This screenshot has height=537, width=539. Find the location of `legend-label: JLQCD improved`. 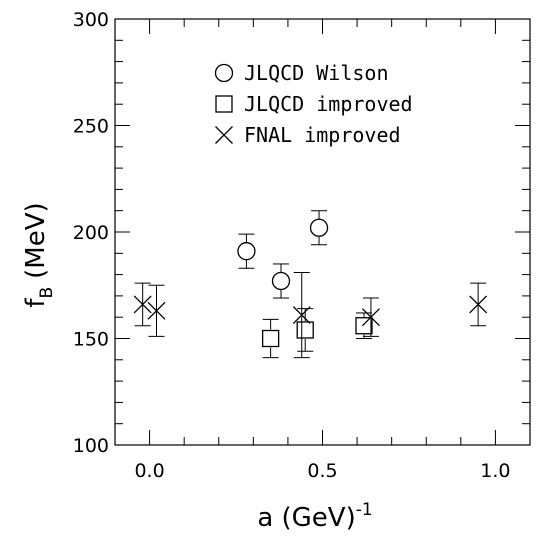

legend-label: JLQCD improved is located at coordinates (328, 104).